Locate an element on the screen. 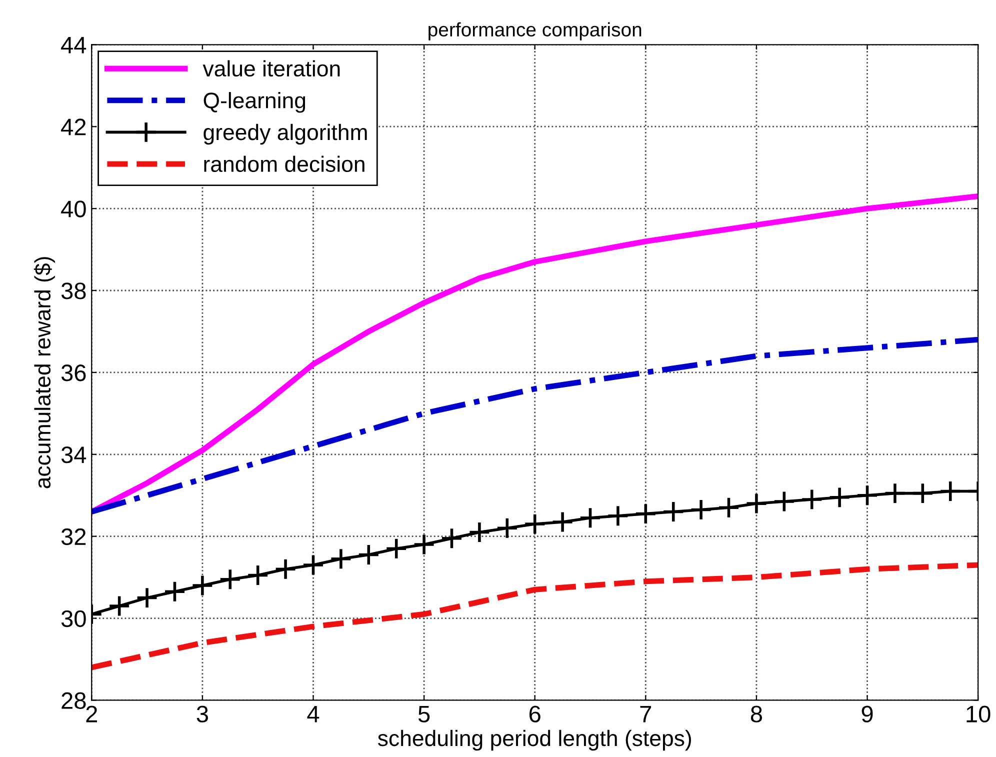 The image size is (996, 757). x-tick-label: 2 is located at coordinates (92, 714).